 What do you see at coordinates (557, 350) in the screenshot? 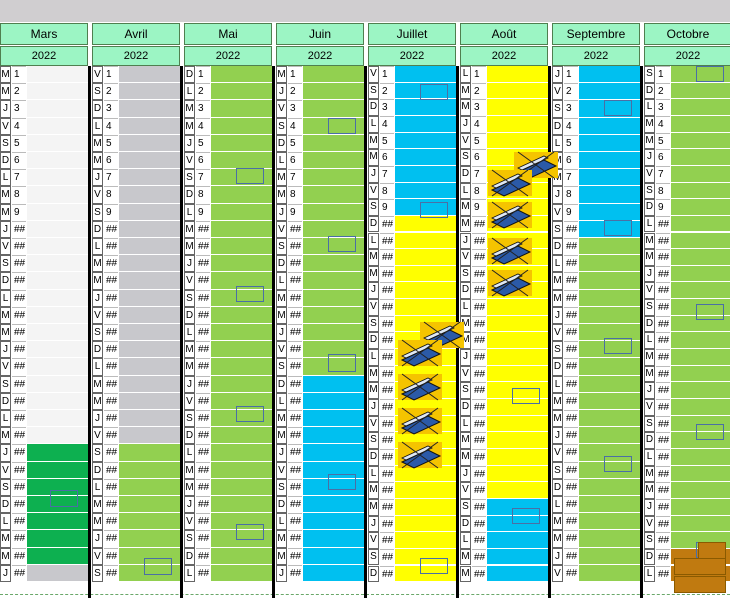
I see `day-letter: S` at bounding box center [557, 350].